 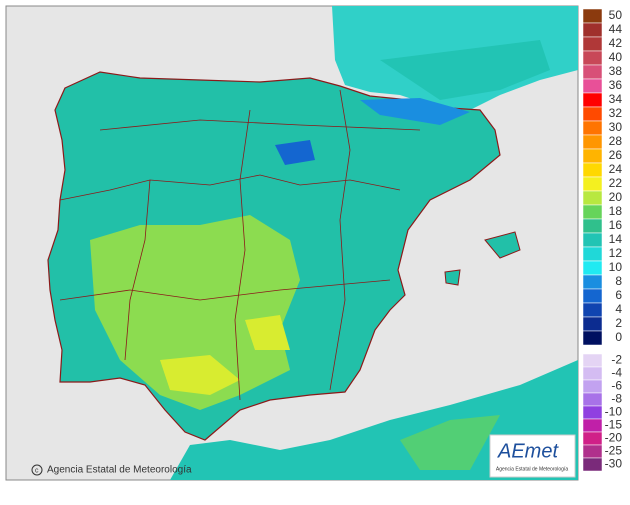 I want to click on legend-label: -30, so click(x=614, y=464).